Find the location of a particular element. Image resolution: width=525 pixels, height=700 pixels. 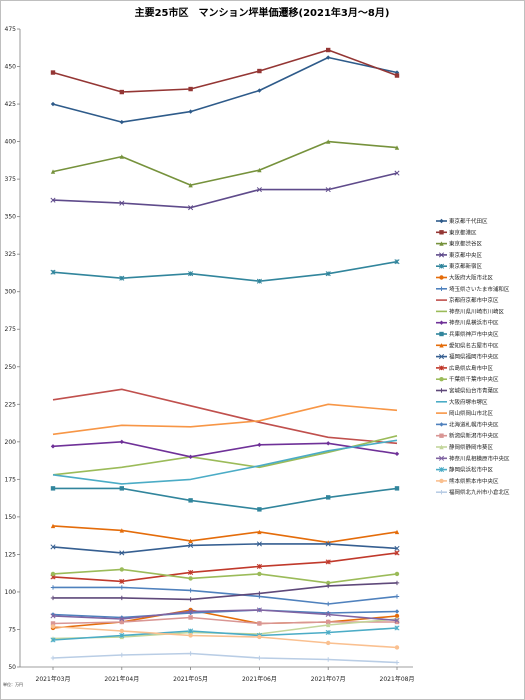

legend-entry: 広島県広島市中区 is located at coordinates (465, 368).